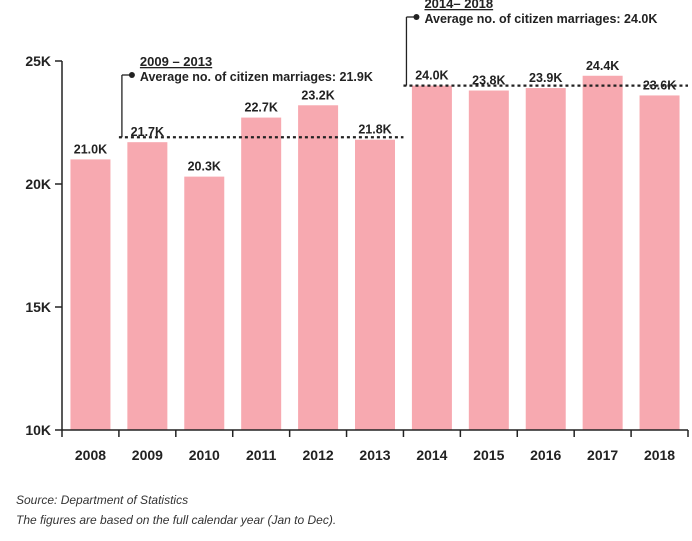 The width and height of the screenshot is (692, 541). What do you see at coordinates (38, 307) in the screenshot?
I see `y-tick-label: 15K` at bounding box center [38, 307].